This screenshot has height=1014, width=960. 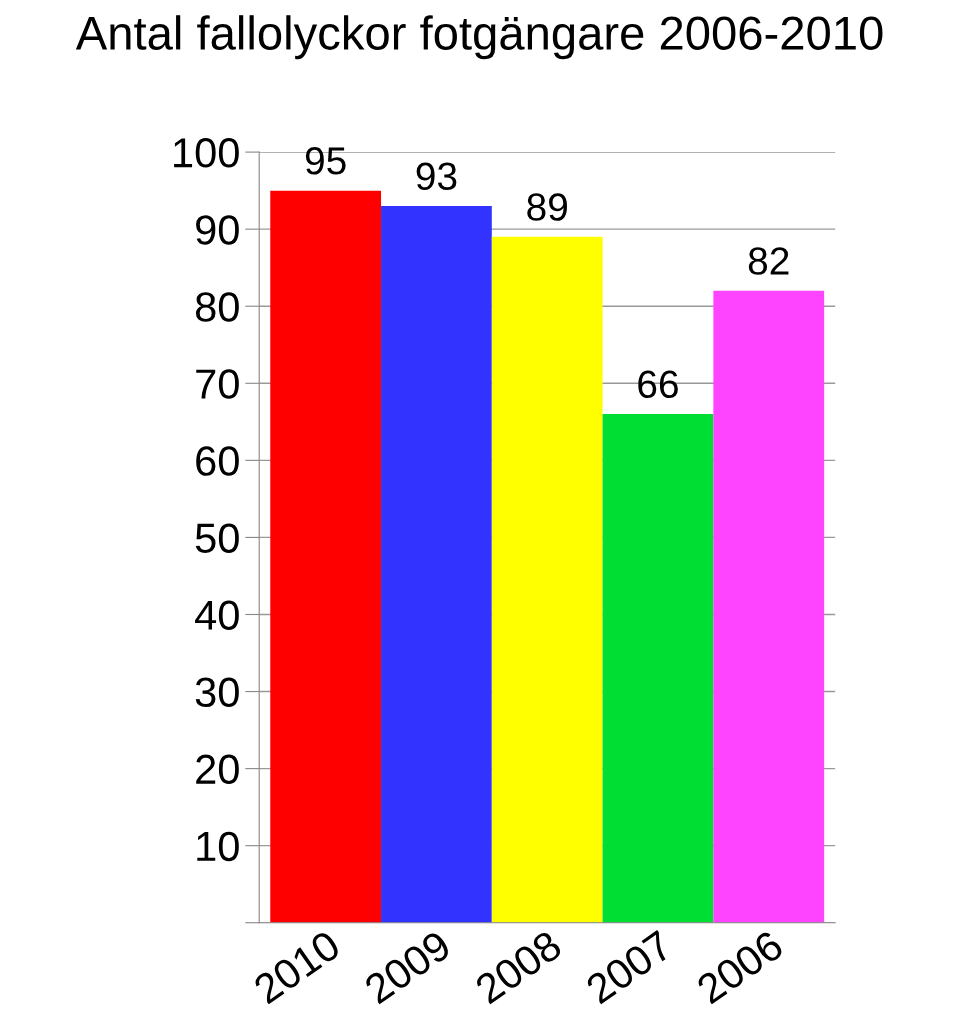 What do you see at coordinates (217, 692) in the screenshot?
I see `y-tick-label: 30` at bounding box center [217, 692].